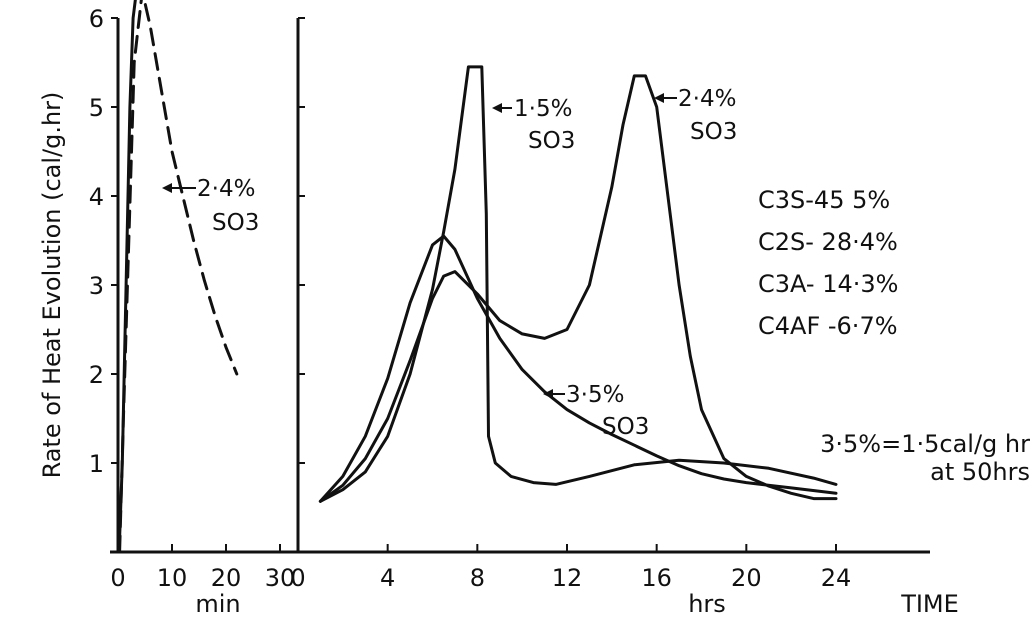 Image resolution: width=1032 pixels, height=628 pixels. I want to click on x-tick-label-hrs-20: 20, so click(746, 578).